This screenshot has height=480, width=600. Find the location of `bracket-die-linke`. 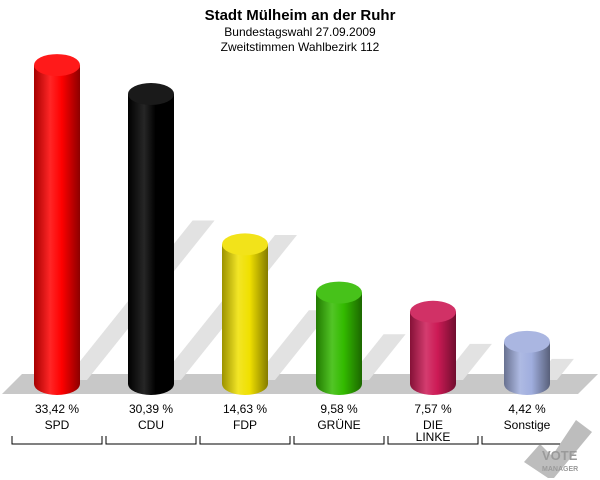

bracket-die-linke is located at coordinates (433, 440).